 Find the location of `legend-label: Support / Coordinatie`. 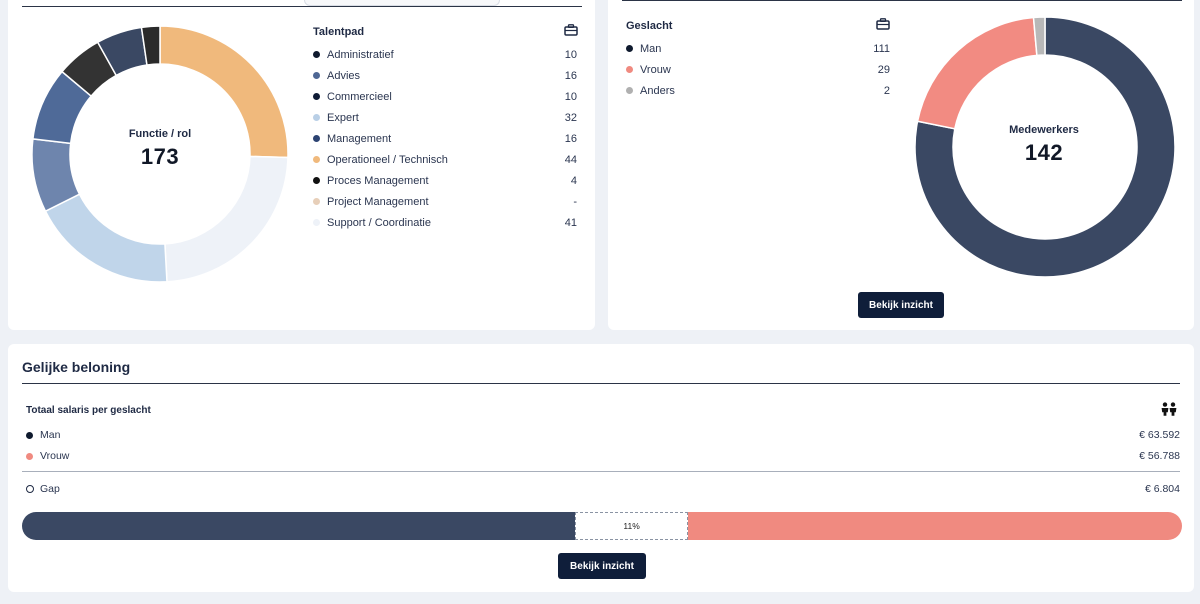

legend-label: Support / Coordinatie is located at coordinates (379, 222).